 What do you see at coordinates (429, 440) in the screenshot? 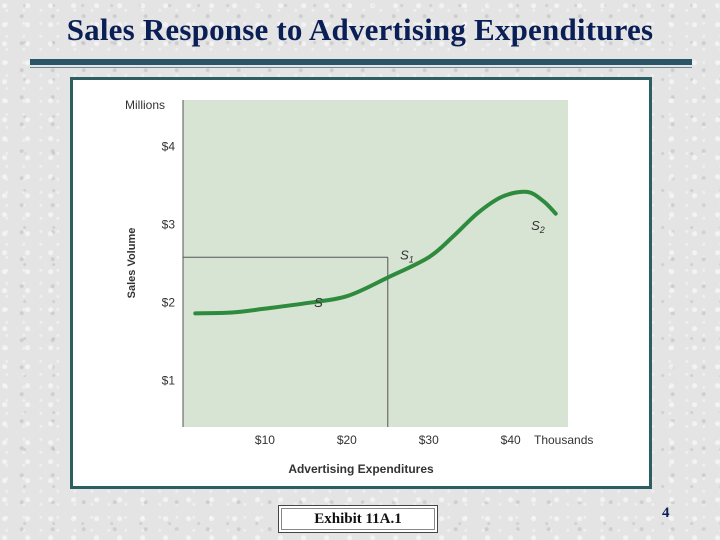
I see `x-tick-label: $30` at bounding box center [429, 440].